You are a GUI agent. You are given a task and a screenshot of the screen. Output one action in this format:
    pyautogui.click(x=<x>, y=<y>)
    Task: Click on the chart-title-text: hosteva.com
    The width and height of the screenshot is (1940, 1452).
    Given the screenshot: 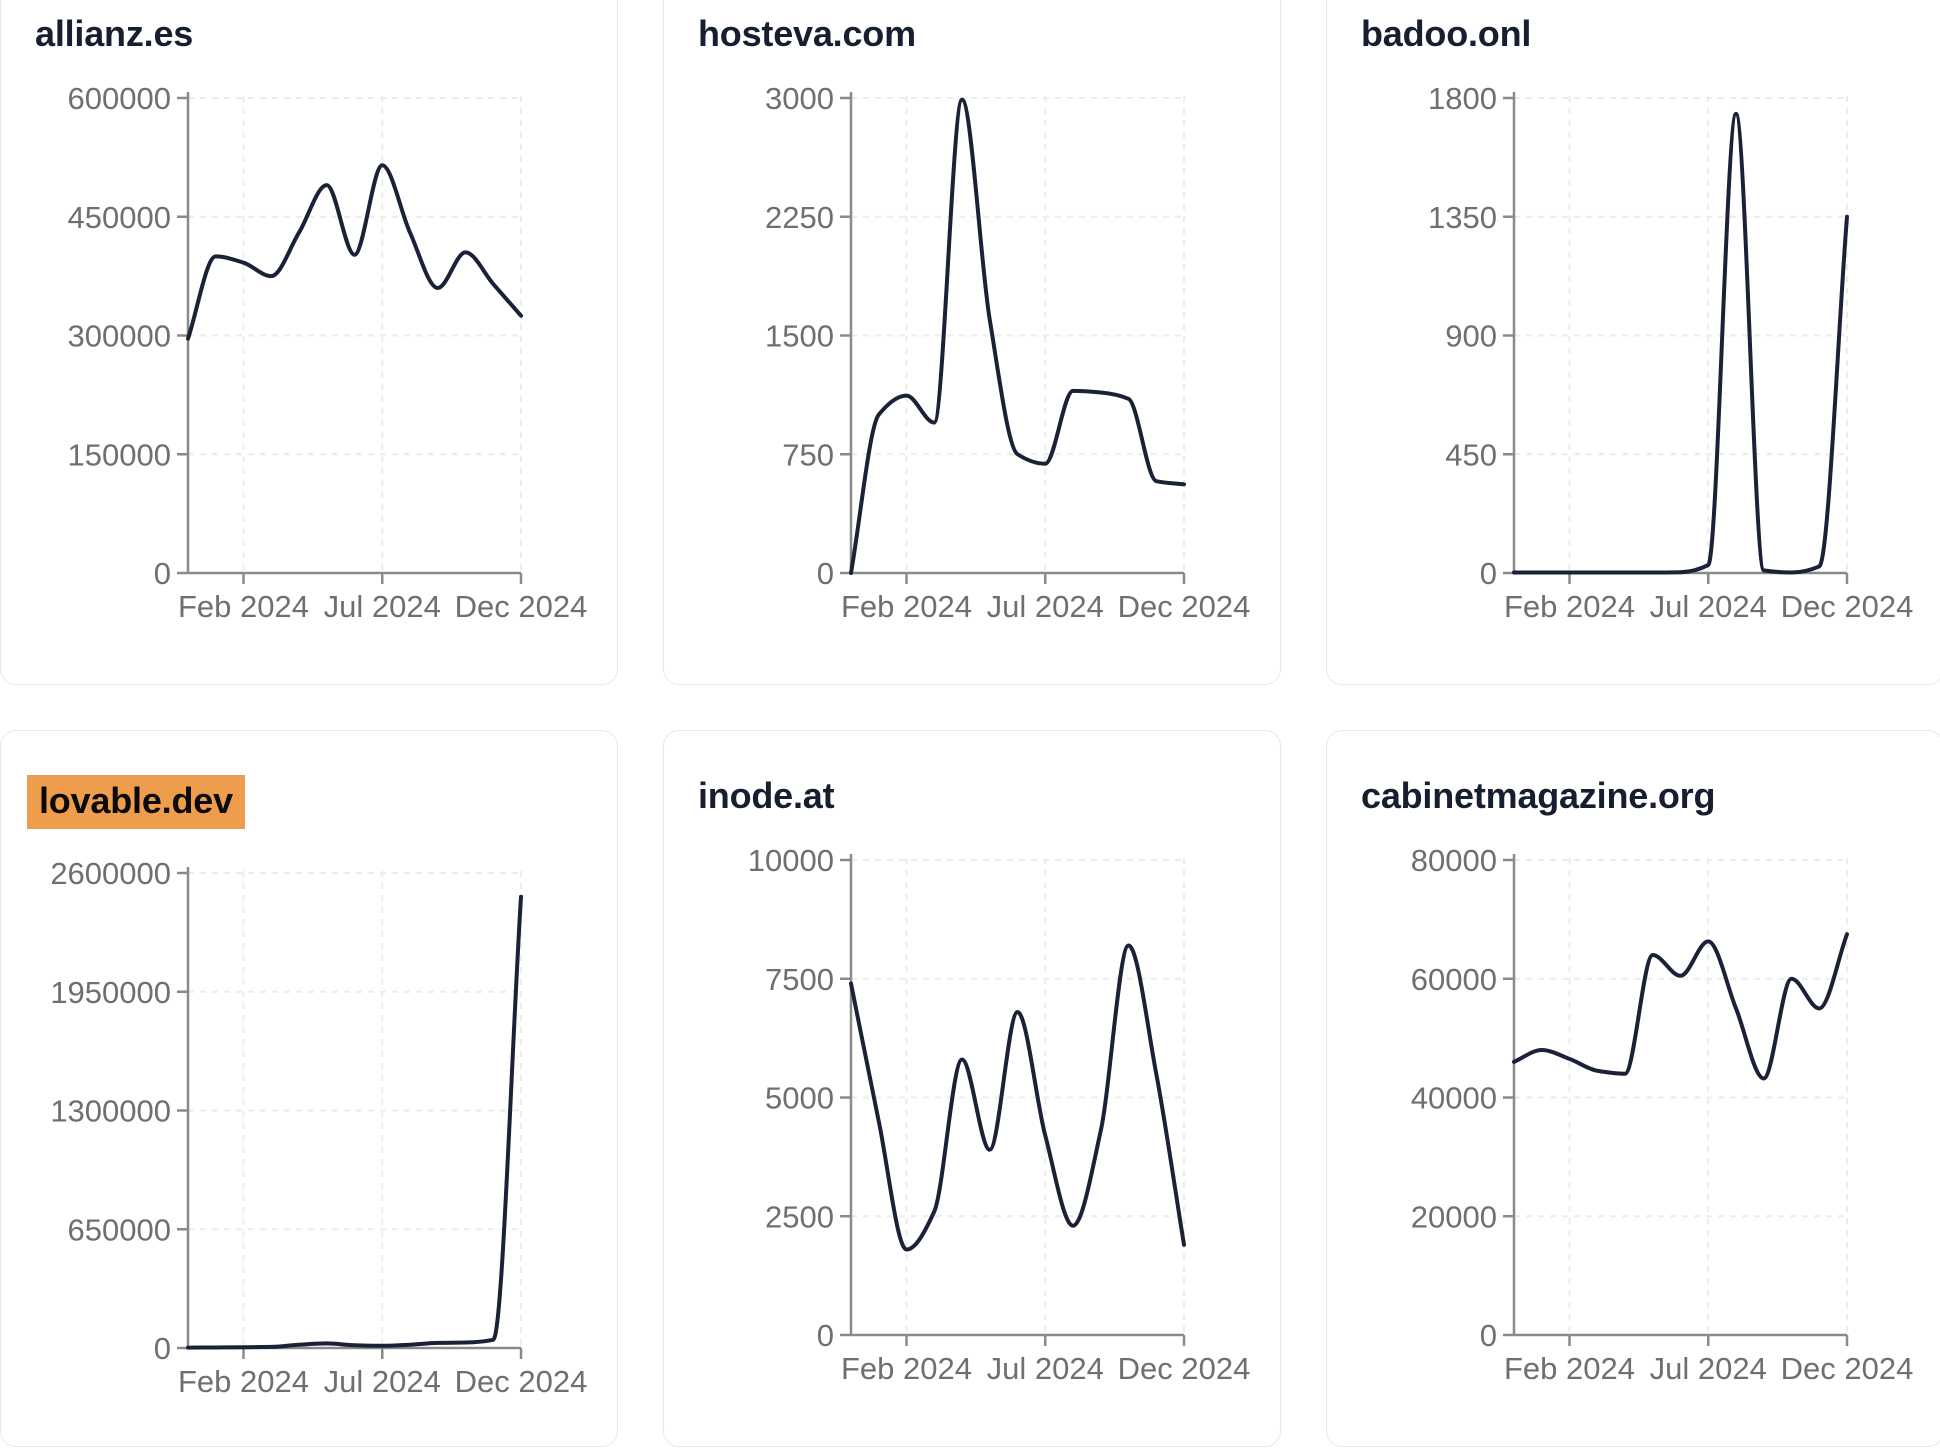 What is the action you would take?
    pyautogui.click(x=807, y=33)
    